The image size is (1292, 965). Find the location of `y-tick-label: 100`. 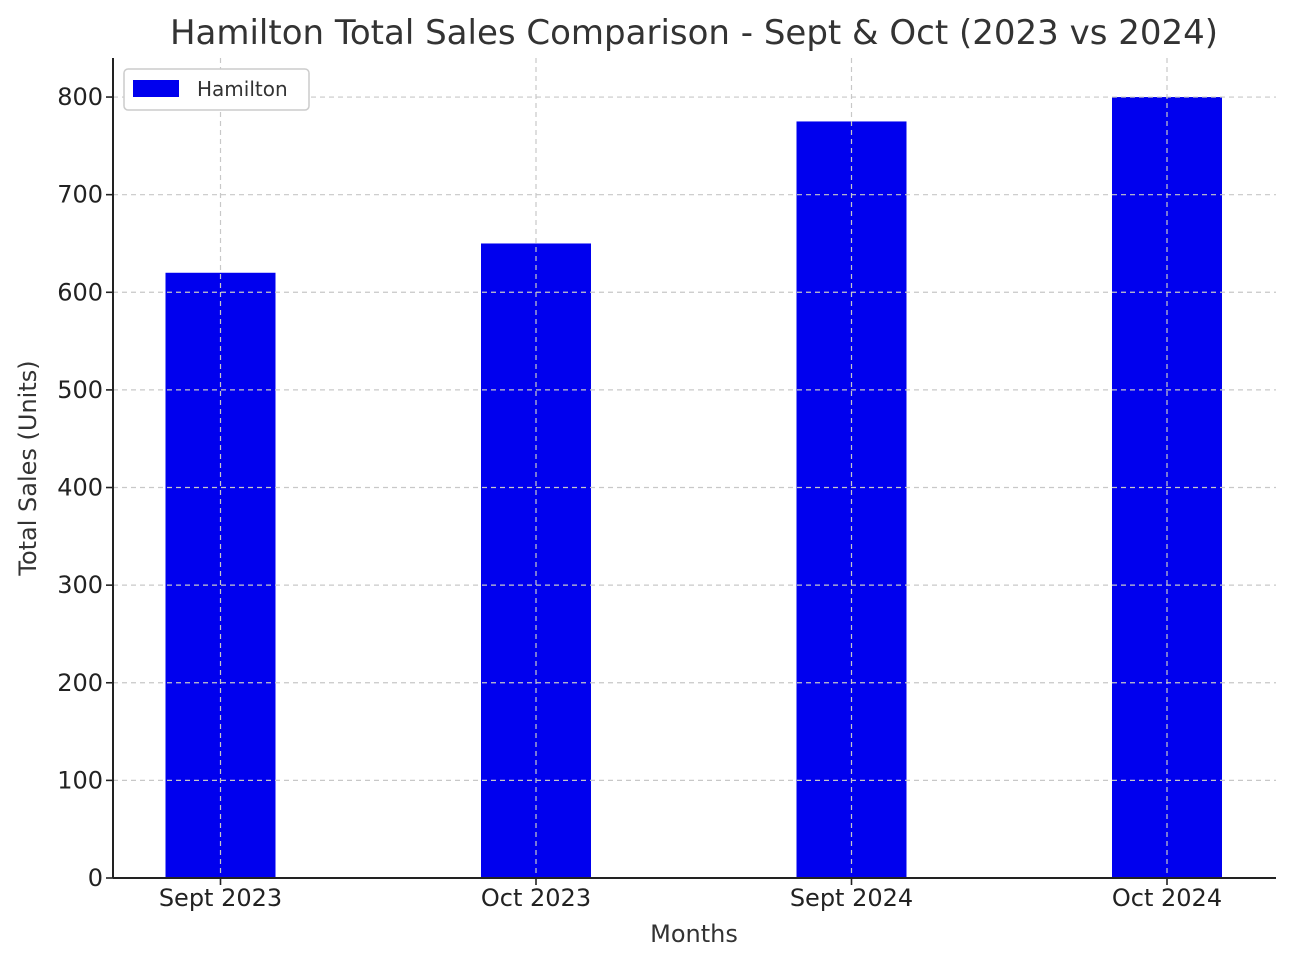

y-tick-label: 100 is located at coordinates (80, 780).